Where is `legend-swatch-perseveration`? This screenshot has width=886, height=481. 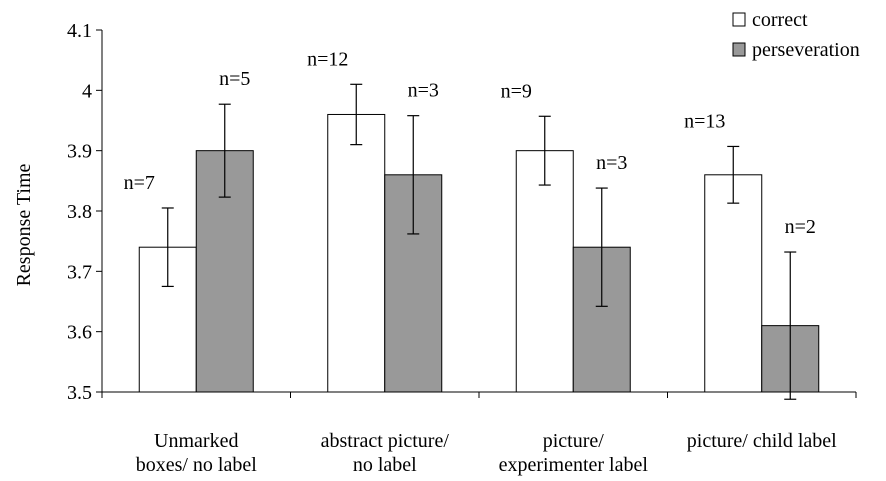
legend-swatch-perseveration is located at coordinates (739, 49).